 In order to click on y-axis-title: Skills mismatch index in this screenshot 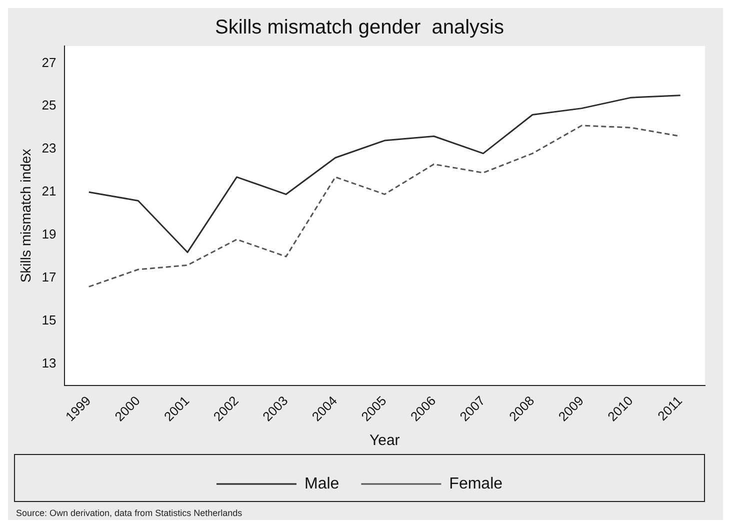, I will do `click(25, 215)`.